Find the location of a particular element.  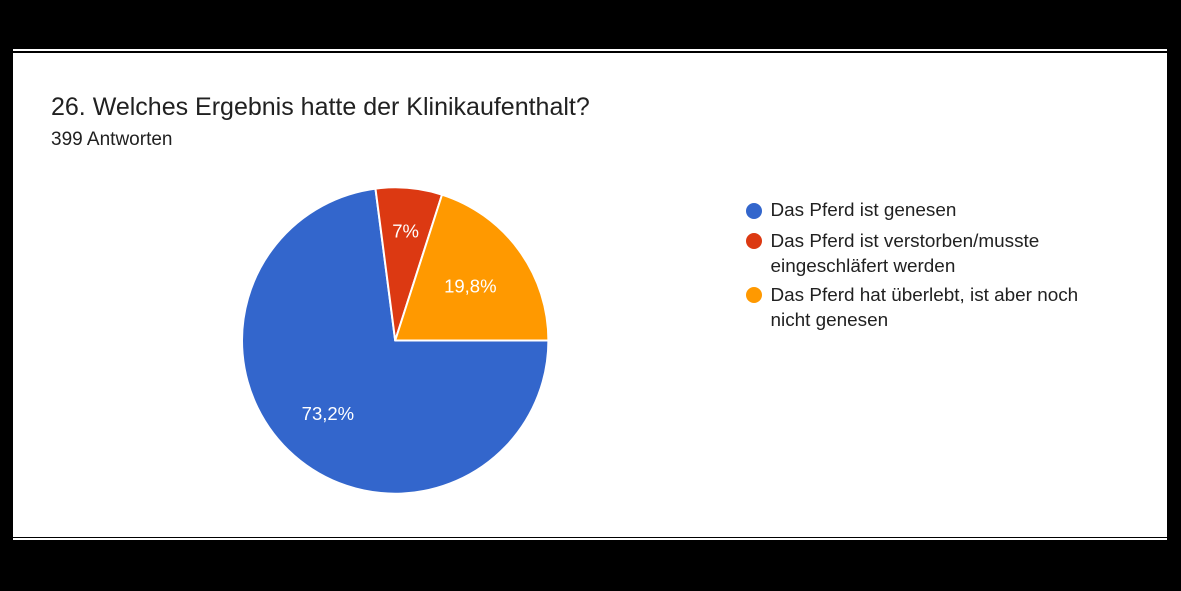

svg-text: 7% is located at coordinates (405, 231).